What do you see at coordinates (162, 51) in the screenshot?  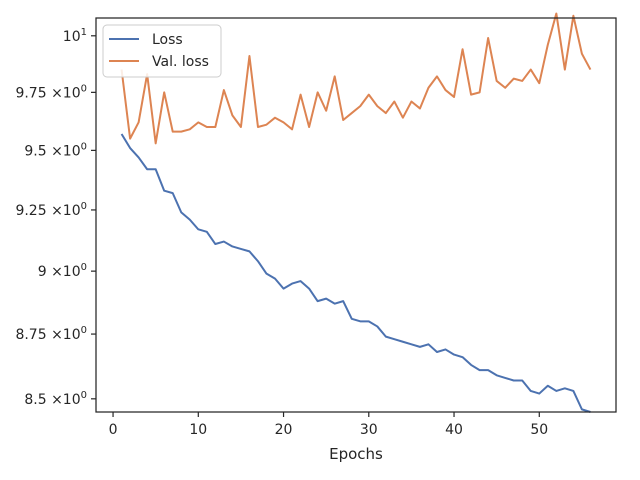 I see `legend: Loss Val. loss` at bounding box center [162, 51].